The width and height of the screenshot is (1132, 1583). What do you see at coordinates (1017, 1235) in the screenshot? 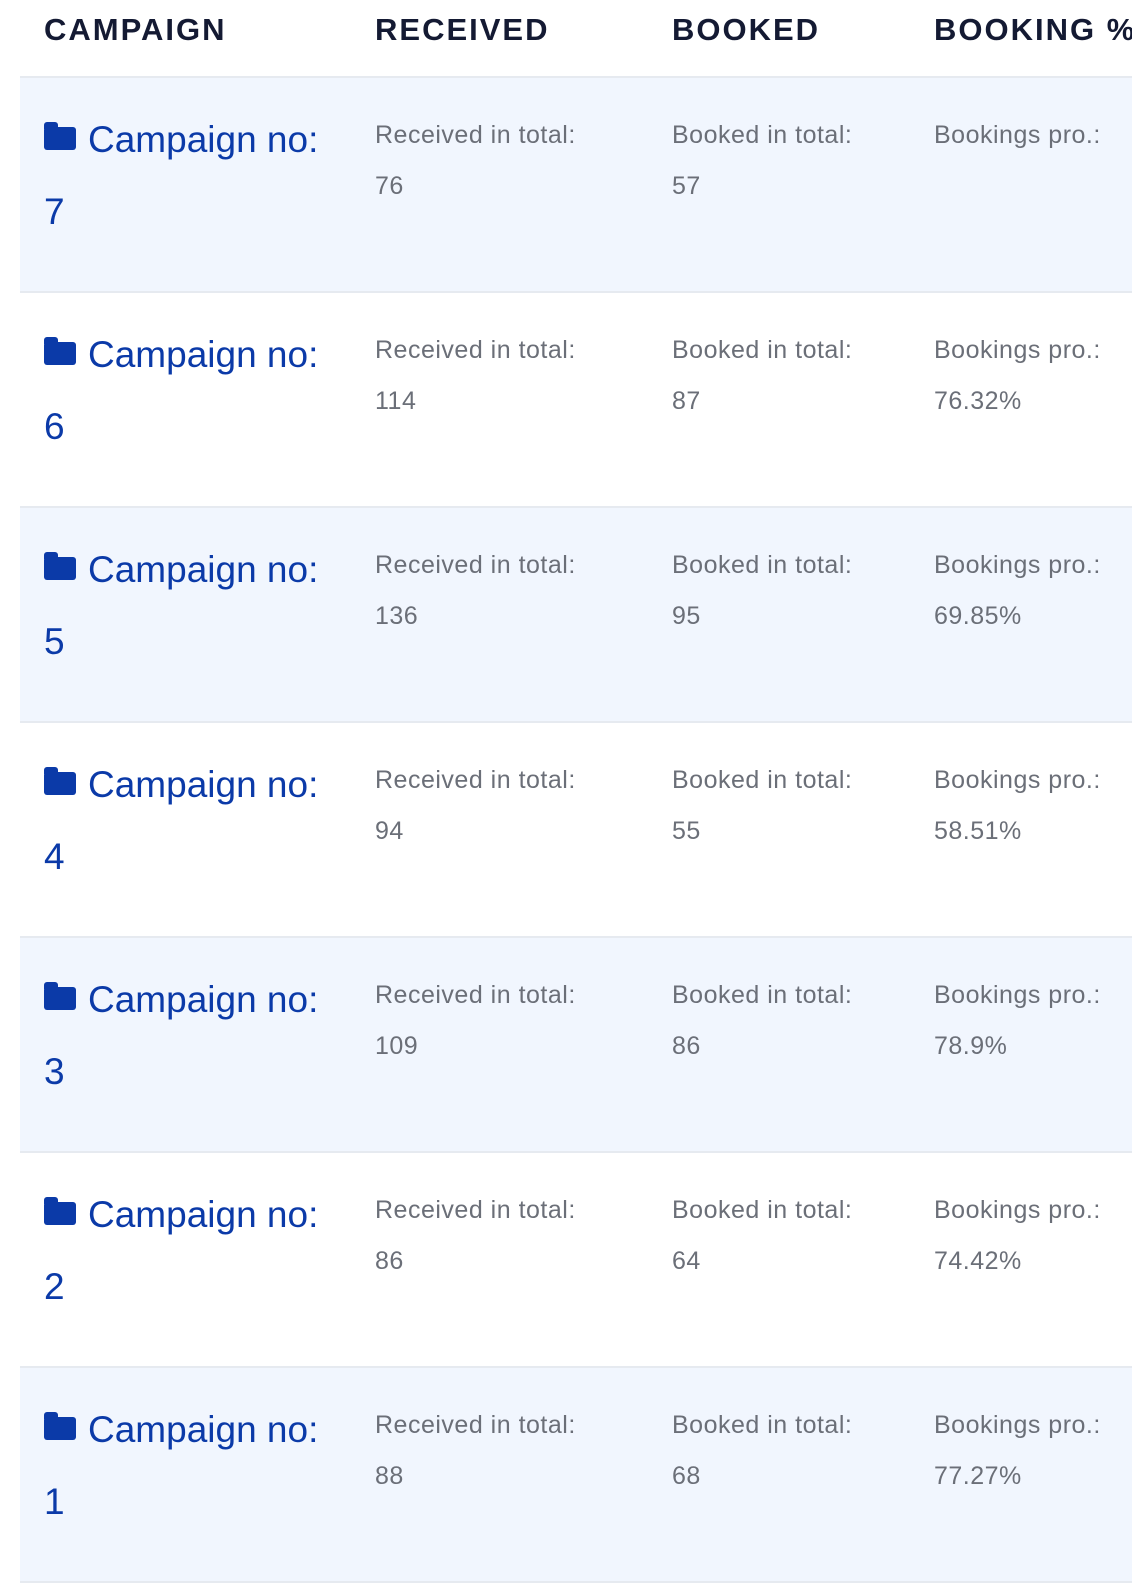
I see `bookings-cell: Bookings pro.: 74.42%` at bounding box center [1017, 1235].